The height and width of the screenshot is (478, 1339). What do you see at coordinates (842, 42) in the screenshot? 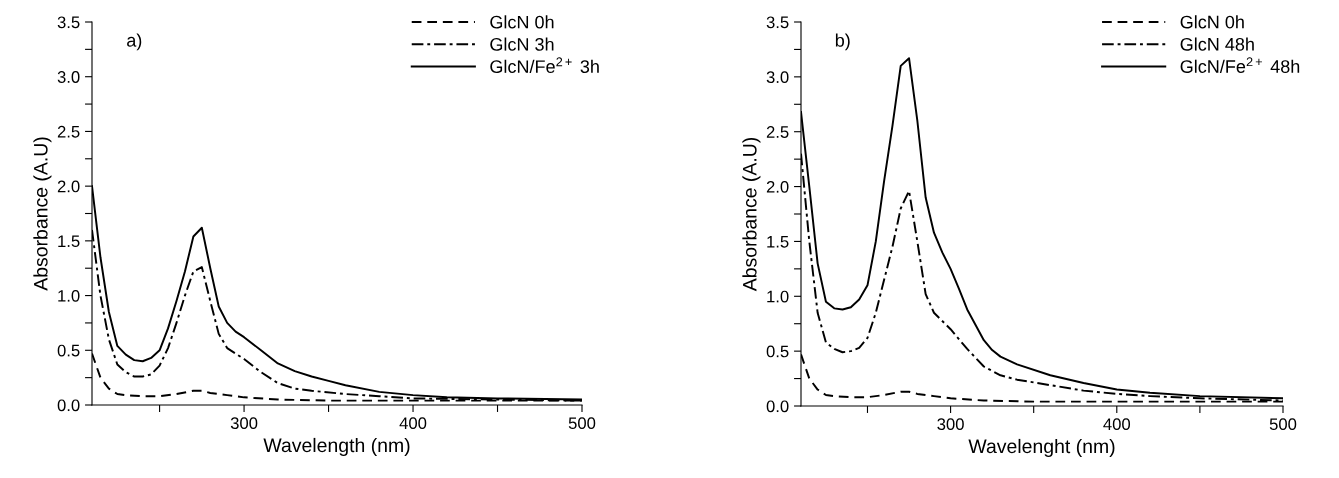
I see `annotation: b)` at bounding box center [842, 42].